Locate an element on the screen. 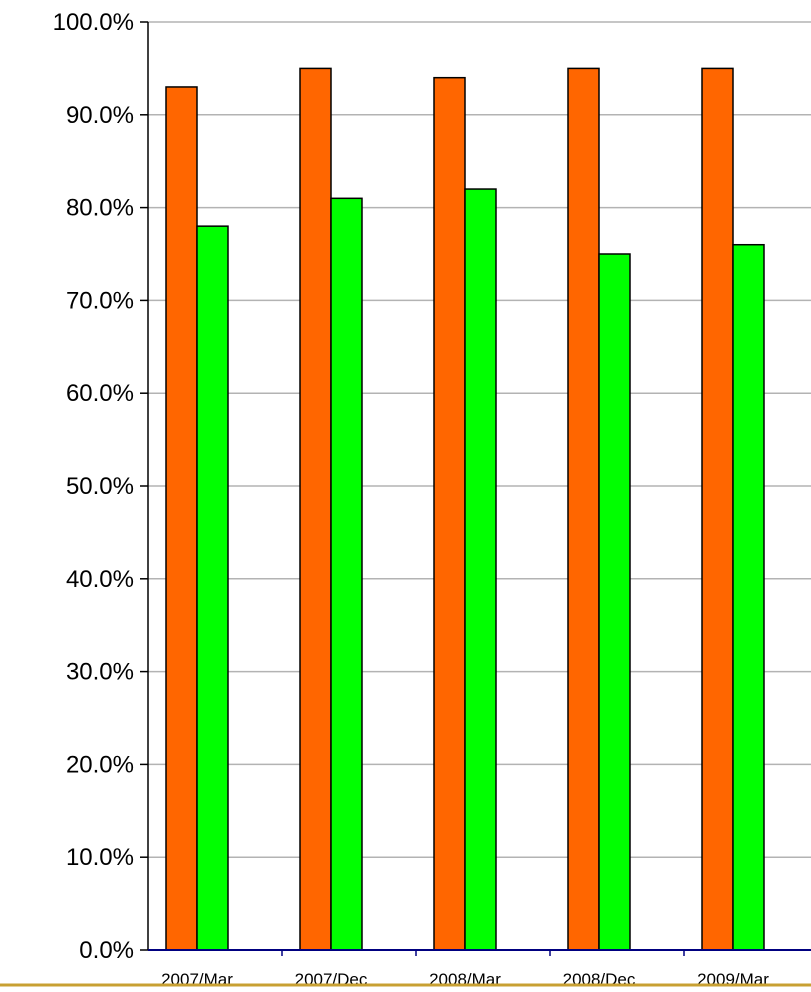  y-tick-label: 90.0% is located at coordinates (100, 115).